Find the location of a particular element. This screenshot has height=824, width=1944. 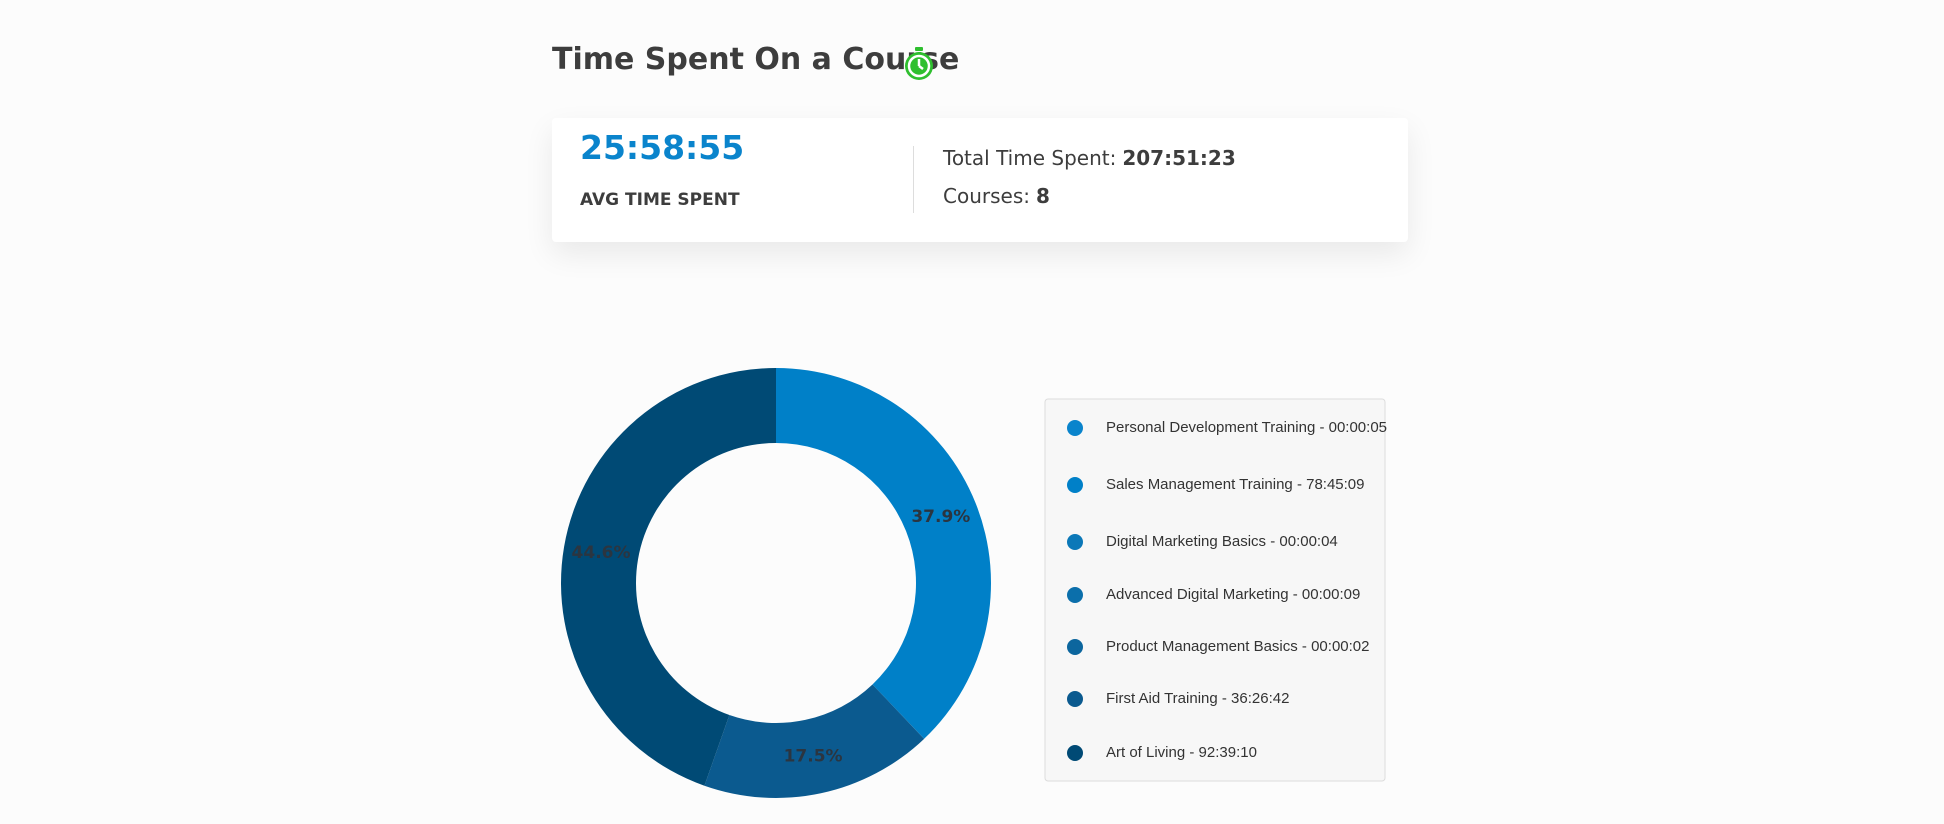

slice-label: 44.6% is located at coordinates (601, 553).